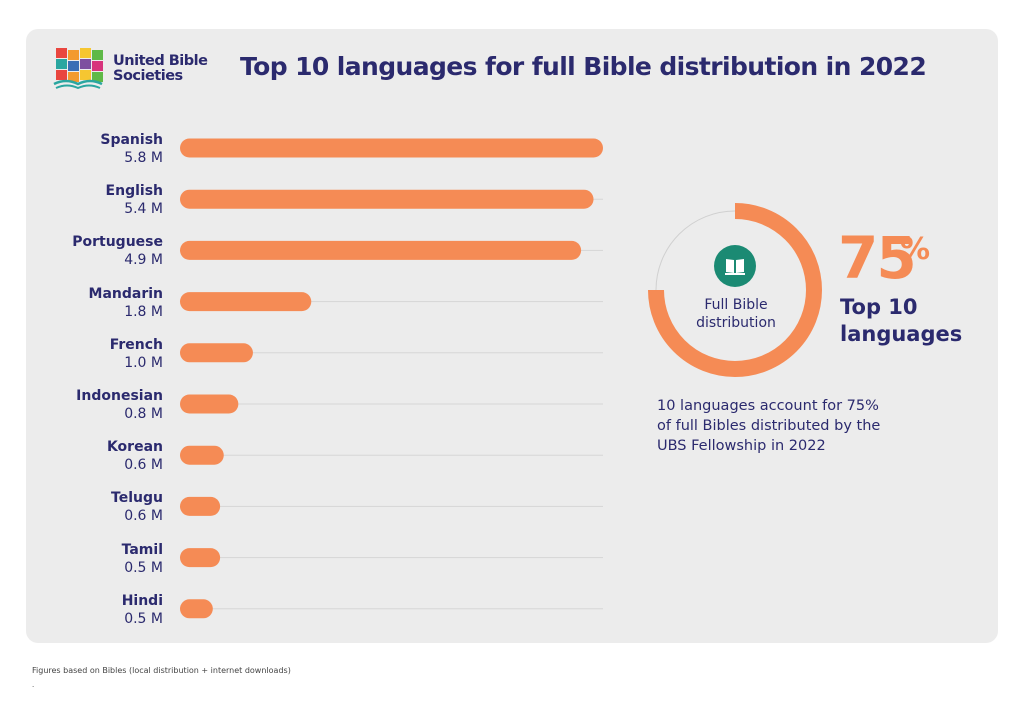 Image resolution: width=1024 pixels, height=704 pixels. What do you see at coordinates (136, 344) in the screenshot?
I see `category-label: French` at bounding box center [136, 344].